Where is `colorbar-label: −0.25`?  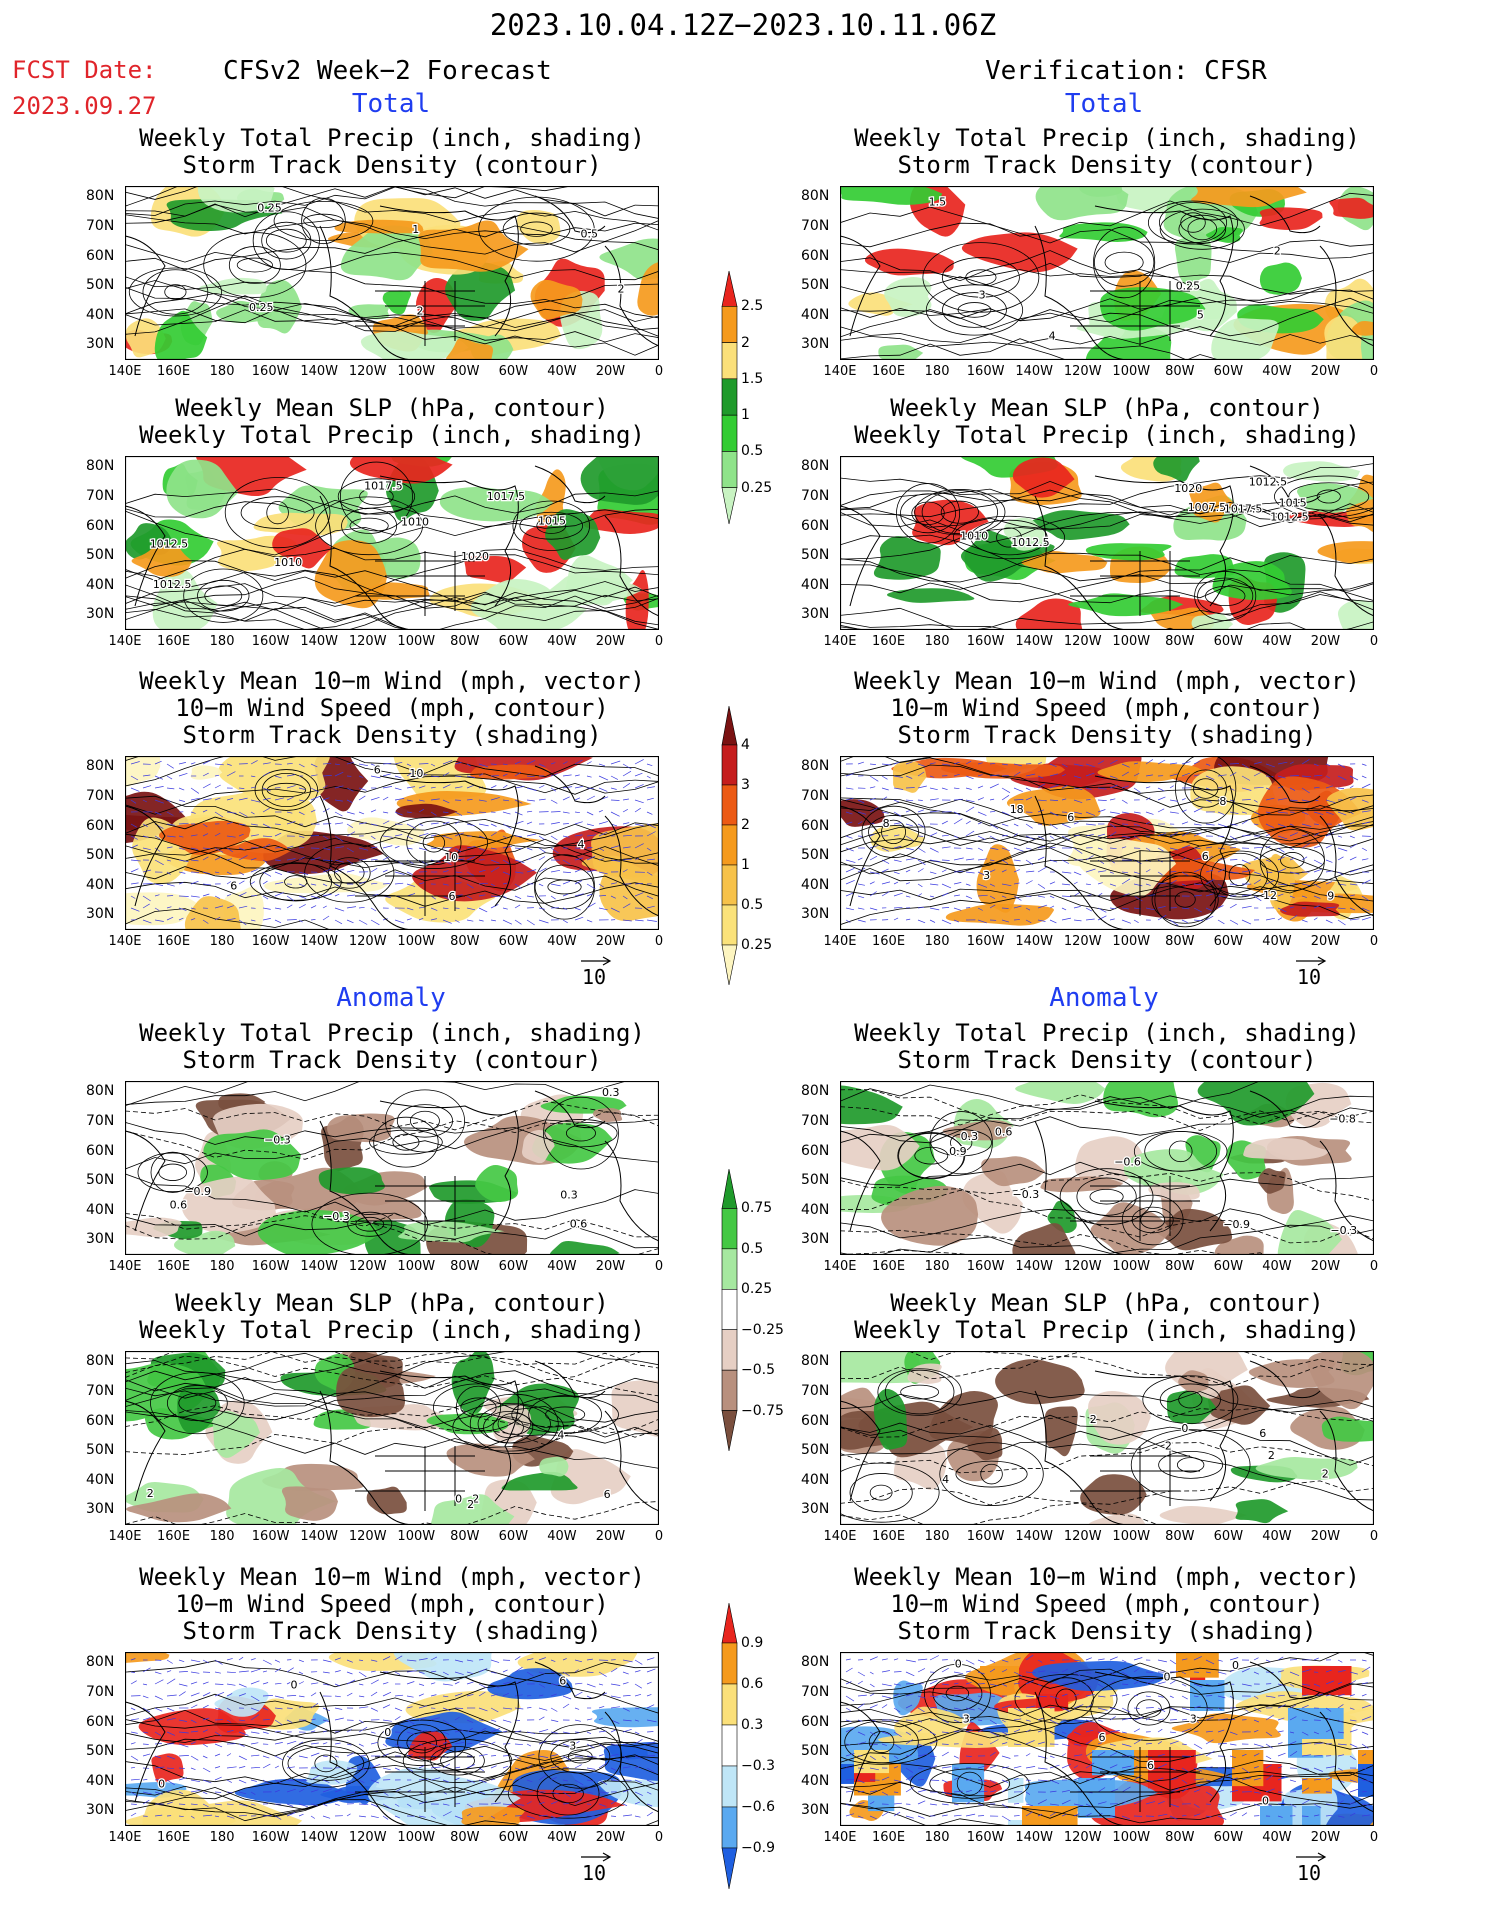 colorbar-label: −0.25 is located at coordinates (762, 1329).